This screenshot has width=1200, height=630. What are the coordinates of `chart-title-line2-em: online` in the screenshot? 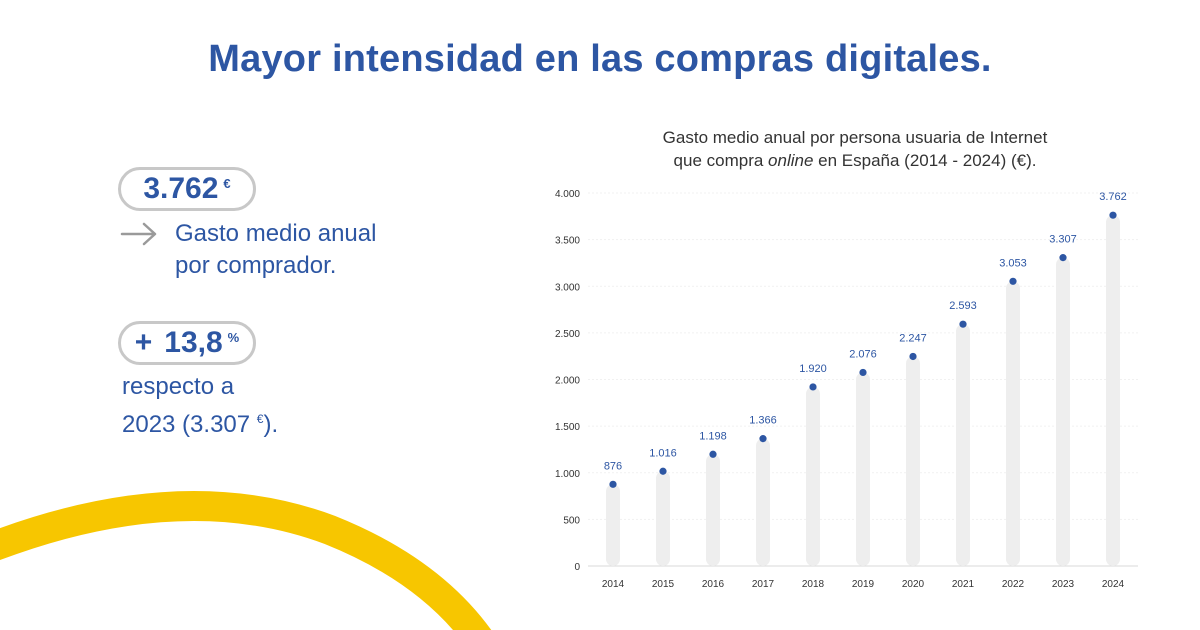 It's located at (791, 160).